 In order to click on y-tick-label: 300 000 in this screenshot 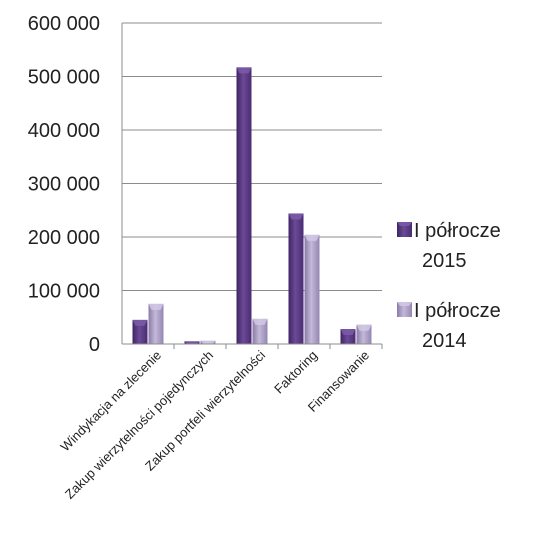, I will do `click(64, 185)`.